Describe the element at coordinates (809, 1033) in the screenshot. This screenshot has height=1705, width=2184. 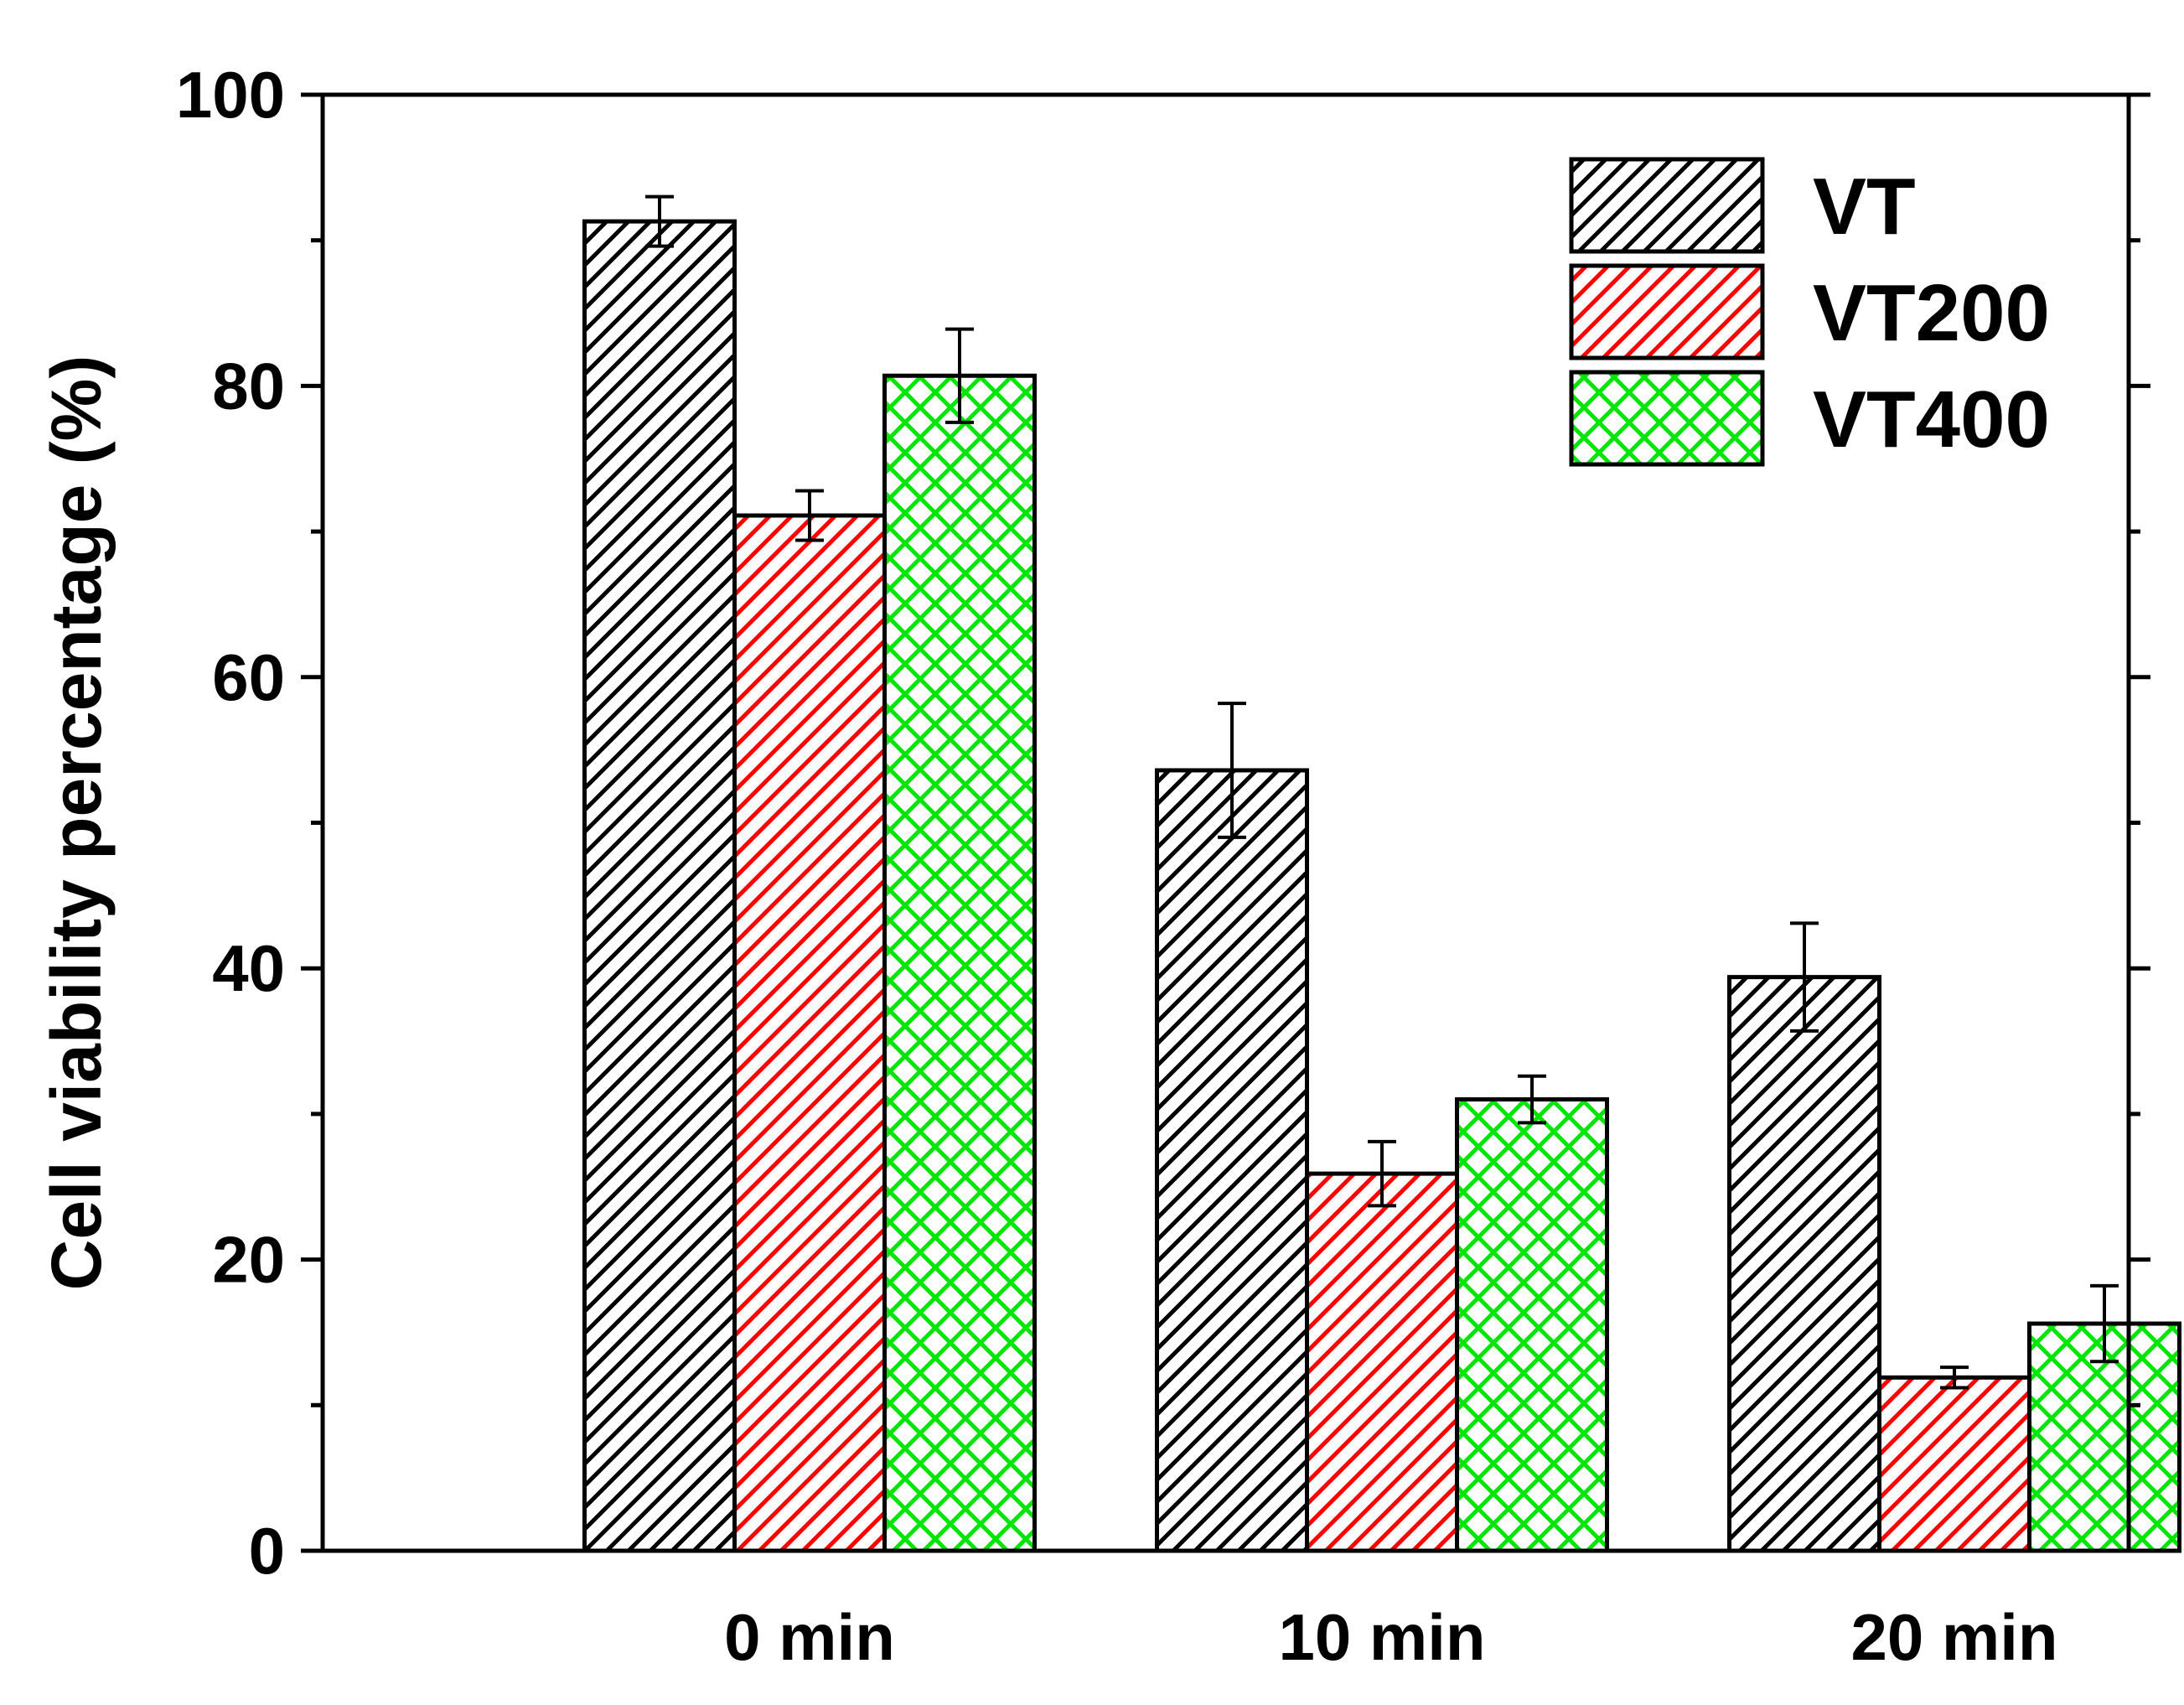
I see `bar-vt200-0-min` at that location.